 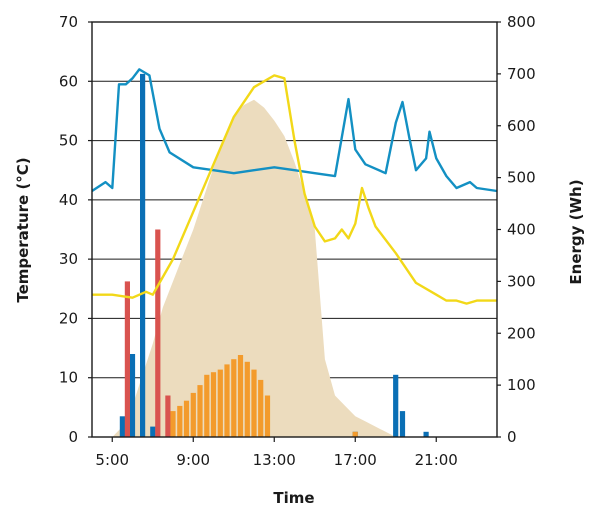 What do you see at coordinates (293, 498) in the screenshot?
I see `x-axis-title: Time` at bounding box center [293, 498].